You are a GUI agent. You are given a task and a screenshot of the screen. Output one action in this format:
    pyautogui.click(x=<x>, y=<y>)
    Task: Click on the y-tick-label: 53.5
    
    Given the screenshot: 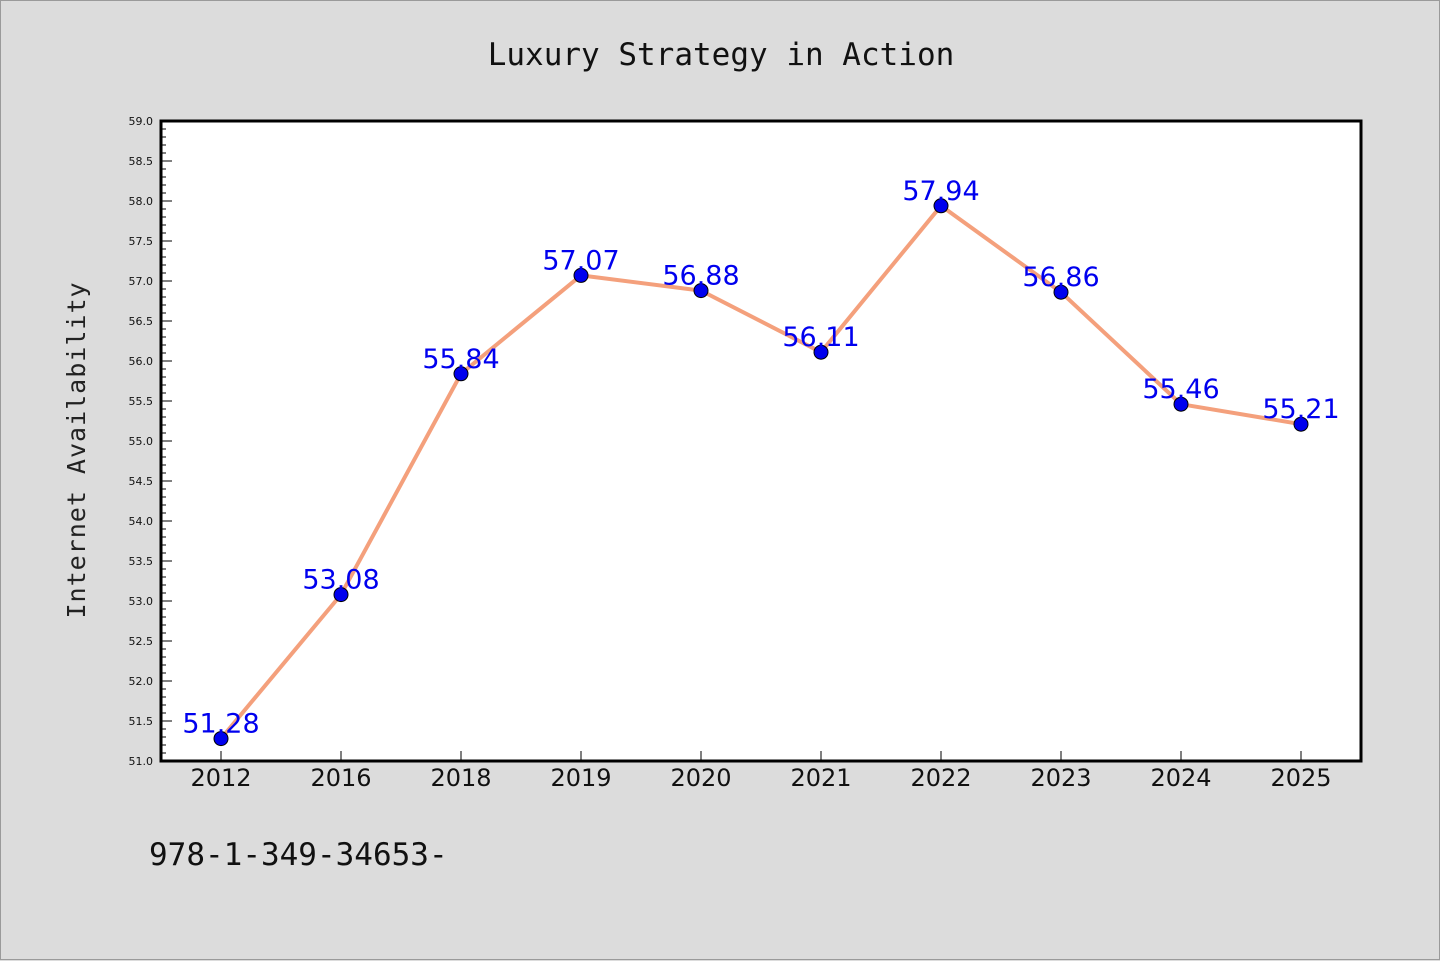 What is the action you would take?
    pyautogui.click(x=141, y=561)
    